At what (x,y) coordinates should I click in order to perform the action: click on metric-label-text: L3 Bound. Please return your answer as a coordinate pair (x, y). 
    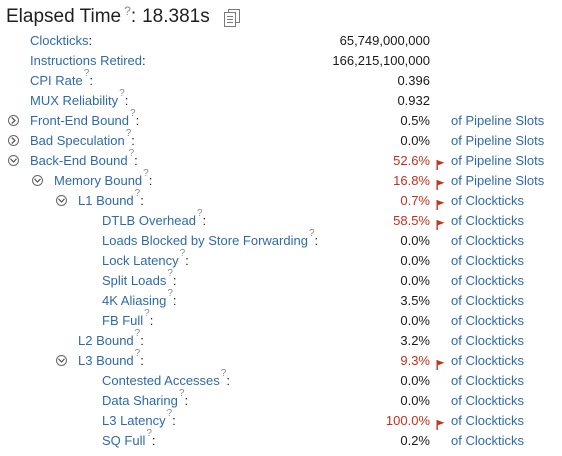
    Looking at the image, I should click on (106, 360).